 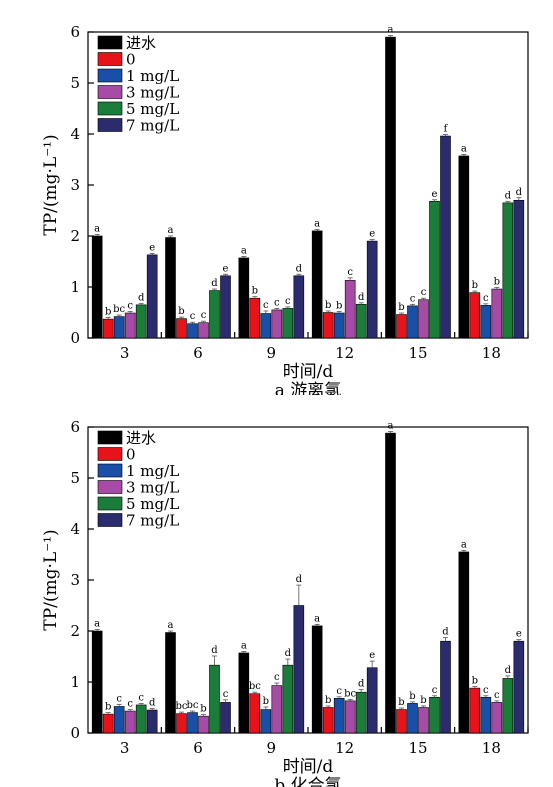 I want to click on x-tick-label: 12, so click(x=344, y=748).